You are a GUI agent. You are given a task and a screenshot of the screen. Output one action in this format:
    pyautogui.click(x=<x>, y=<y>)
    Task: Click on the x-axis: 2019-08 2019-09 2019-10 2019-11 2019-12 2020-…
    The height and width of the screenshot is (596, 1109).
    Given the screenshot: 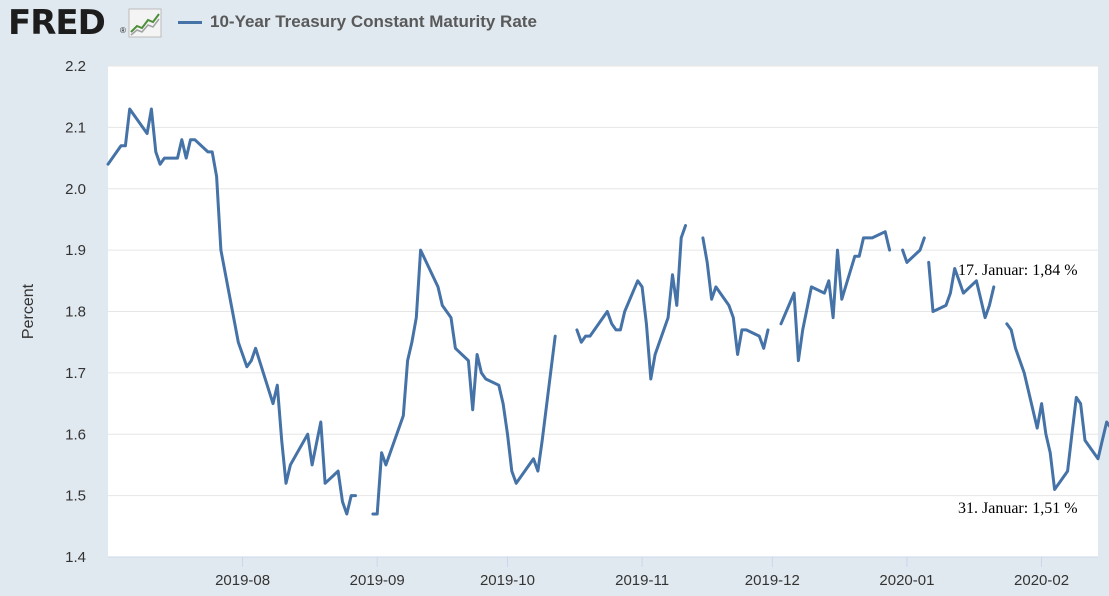 What is the action you would take?
    pyautogui.click(x=603, y=572)
    